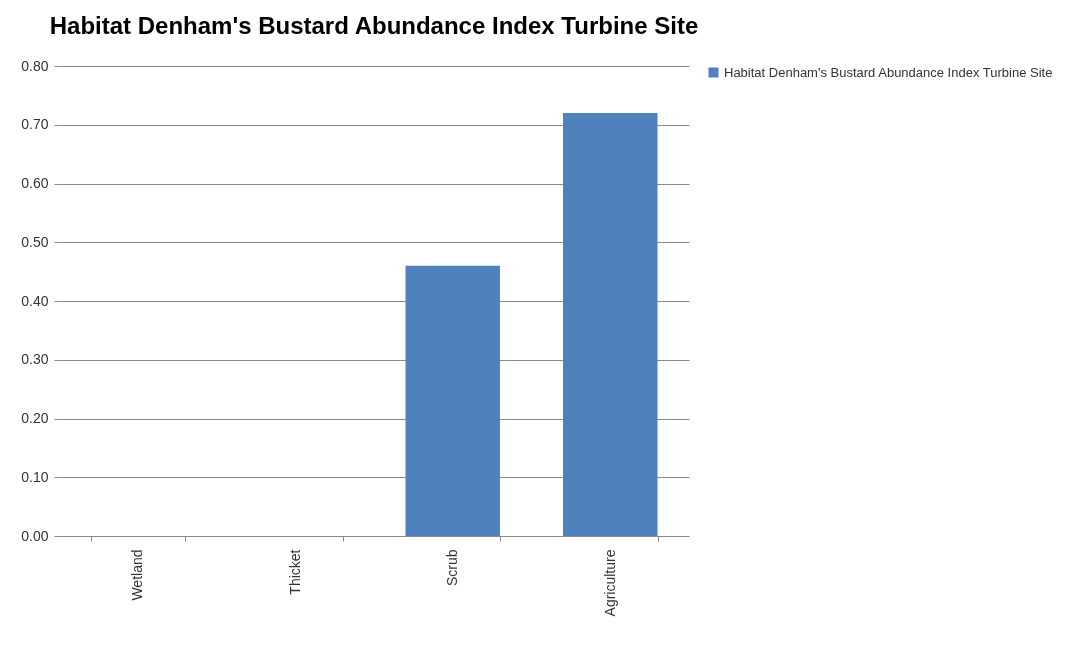 The width and height of the screenshot is (1089, 657). I want to click on y-tick-label: 0.10, so click(35, 476).